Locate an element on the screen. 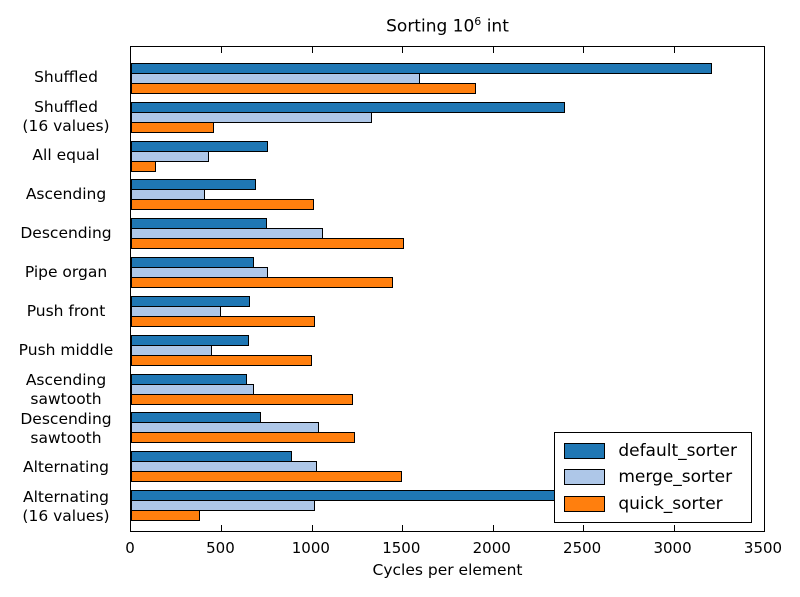 Image resolution: width=800 pixels, height=597 pixels. y-tick-label: Pipe organ is located at coordinates (66, 272).